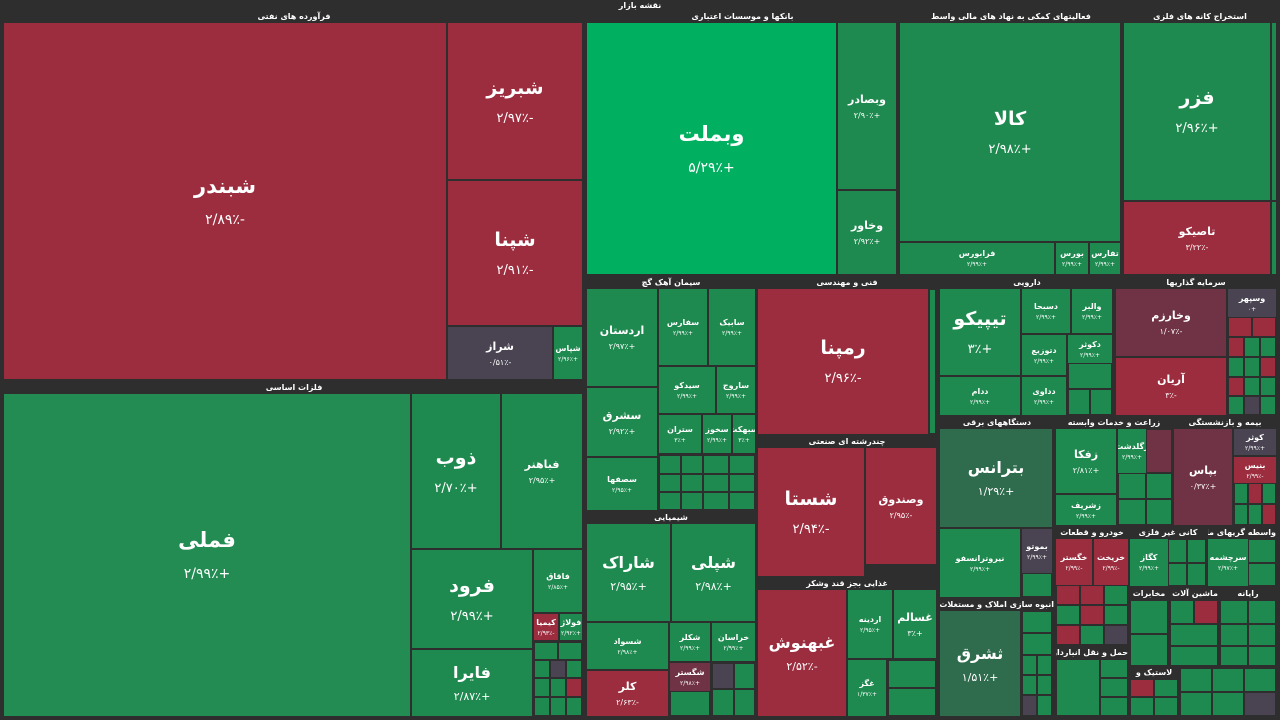 This screenshot has height=720, width=1280. What do you see at coordinates (1092, 532) in the screenshot?
I see `sector-header-auto: خودرو و قطعات` at bounding box center [1092, 532].